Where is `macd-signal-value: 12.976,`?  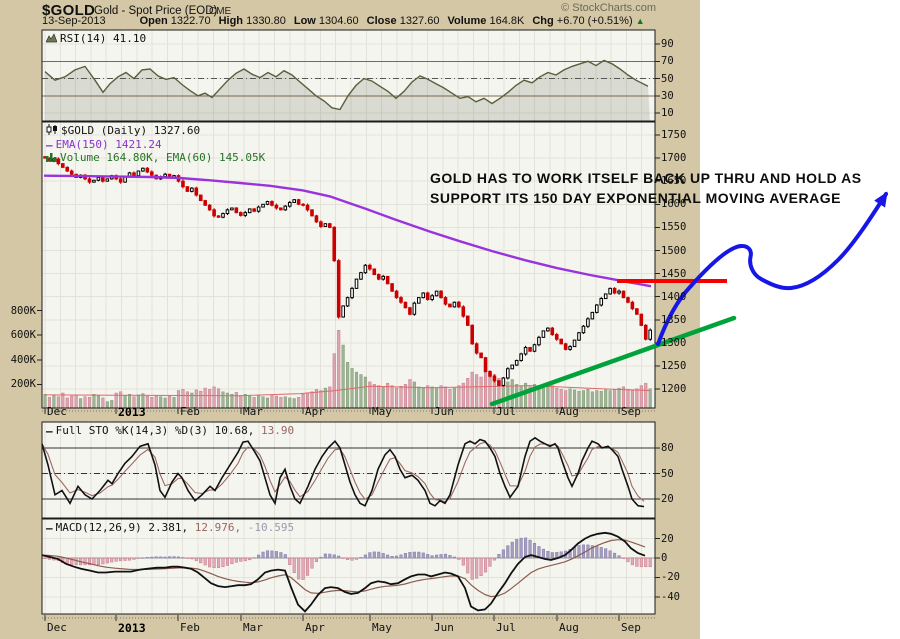
macd-signal-value: 12.976, is located at coordinates (218, 527).